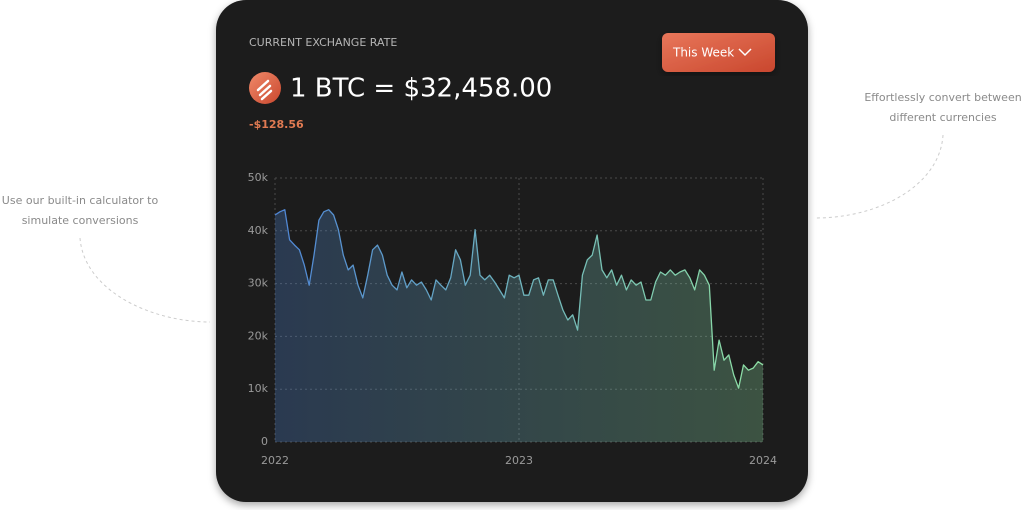 The height and width of the screenshot is (510, 1024). I want to click on x-tick-label: 2024, so click(763, 460).